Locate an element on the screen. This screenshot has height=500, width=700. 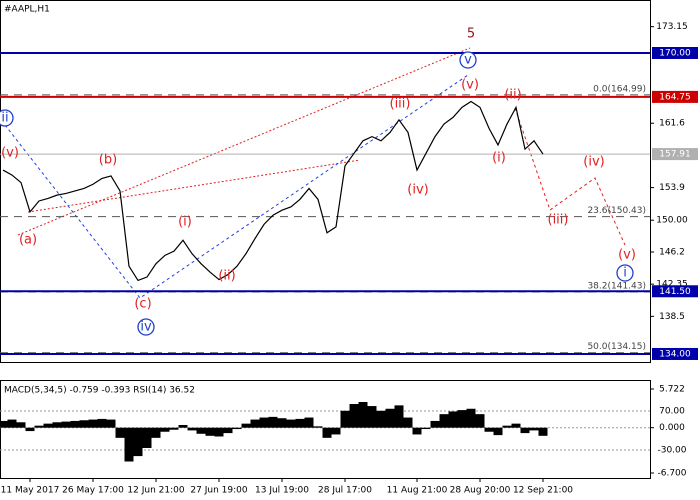
wave-label: (a) is located at coordinates (28, 240).